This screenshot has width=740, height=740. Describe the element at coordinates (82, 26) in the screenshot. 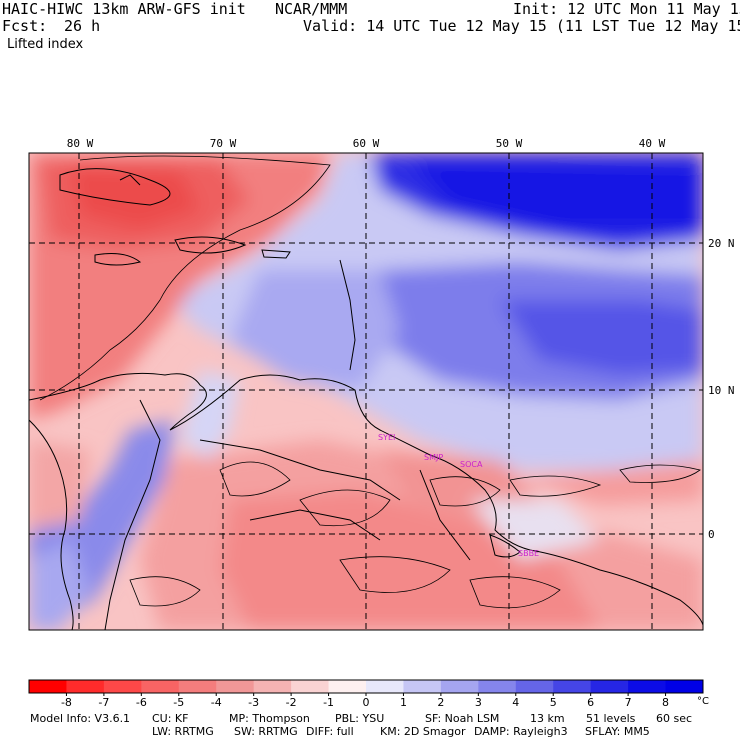

I see `forecast-hours: 26 h` at that location.